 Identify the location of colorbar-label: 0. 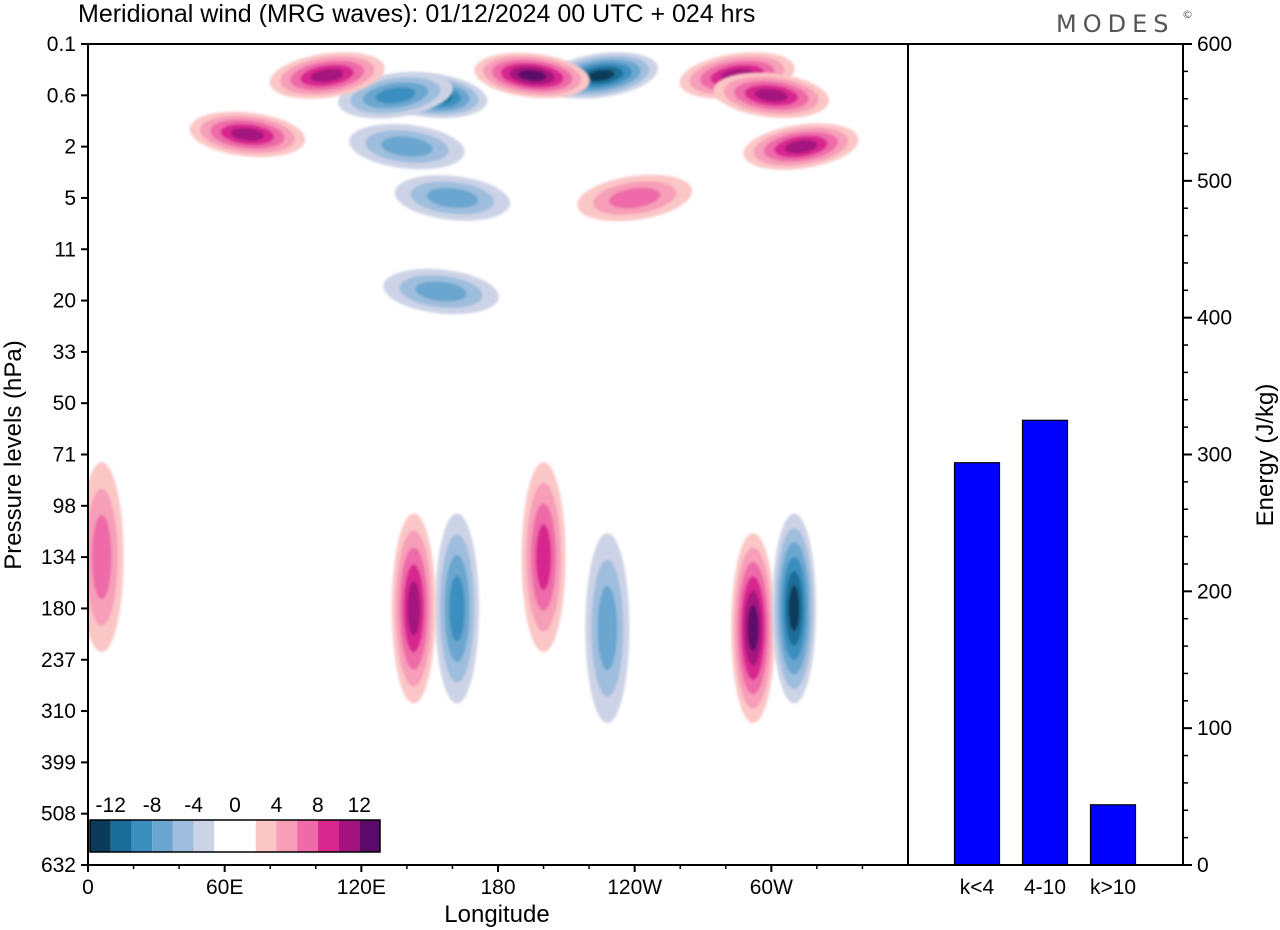
(235, 805).